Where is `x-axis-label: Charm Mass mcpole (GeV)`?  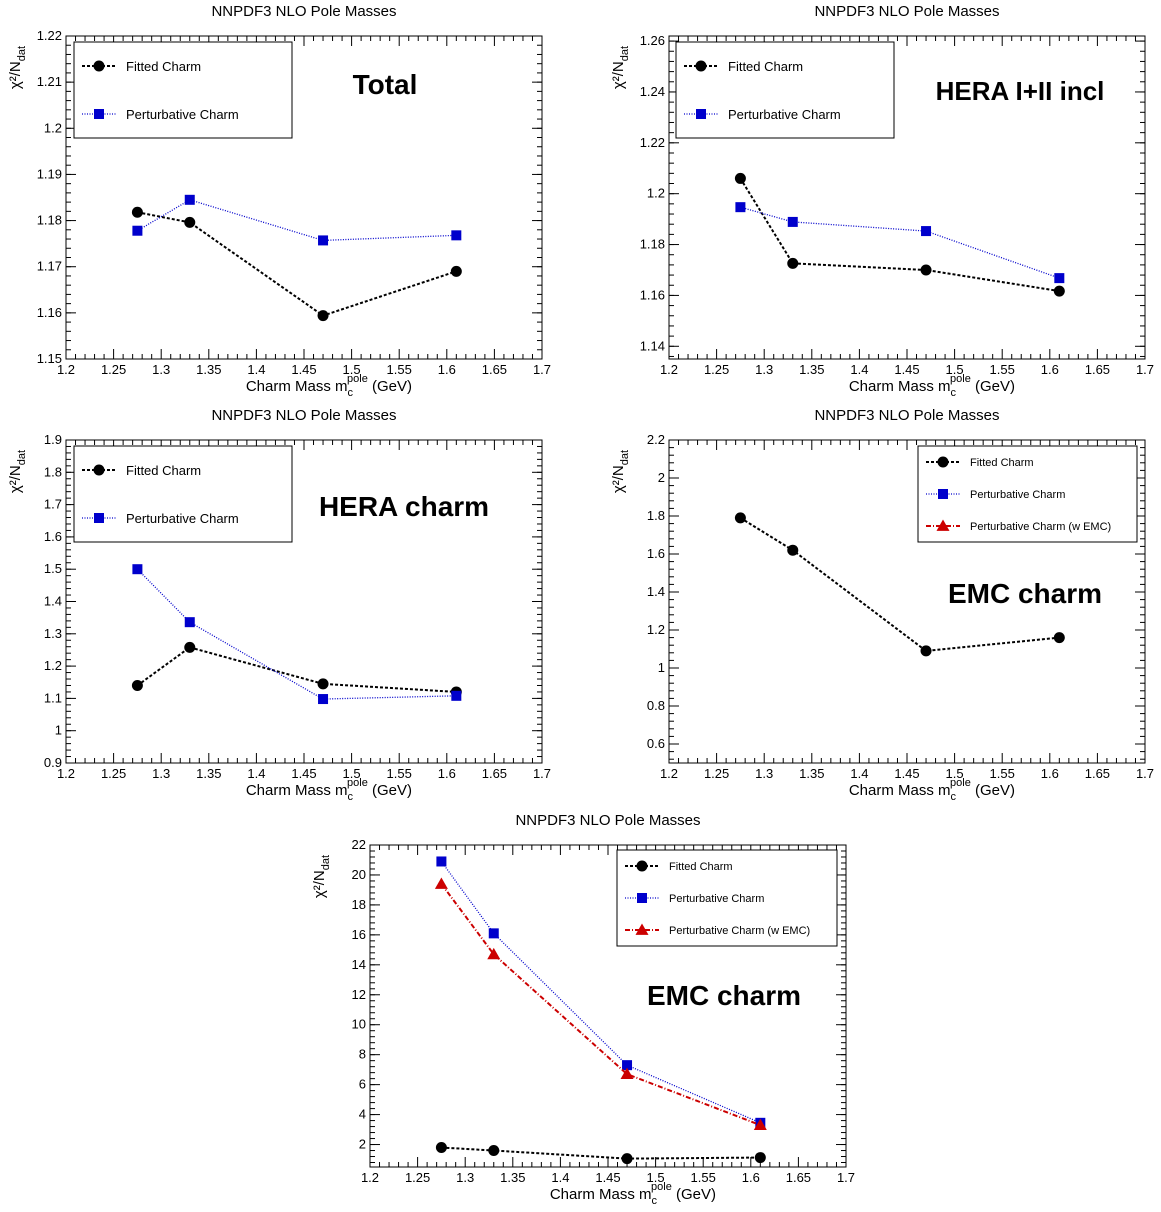
x-axis-label: Charm Mass mcpole (GeV) is located at coordinates (329, 386).